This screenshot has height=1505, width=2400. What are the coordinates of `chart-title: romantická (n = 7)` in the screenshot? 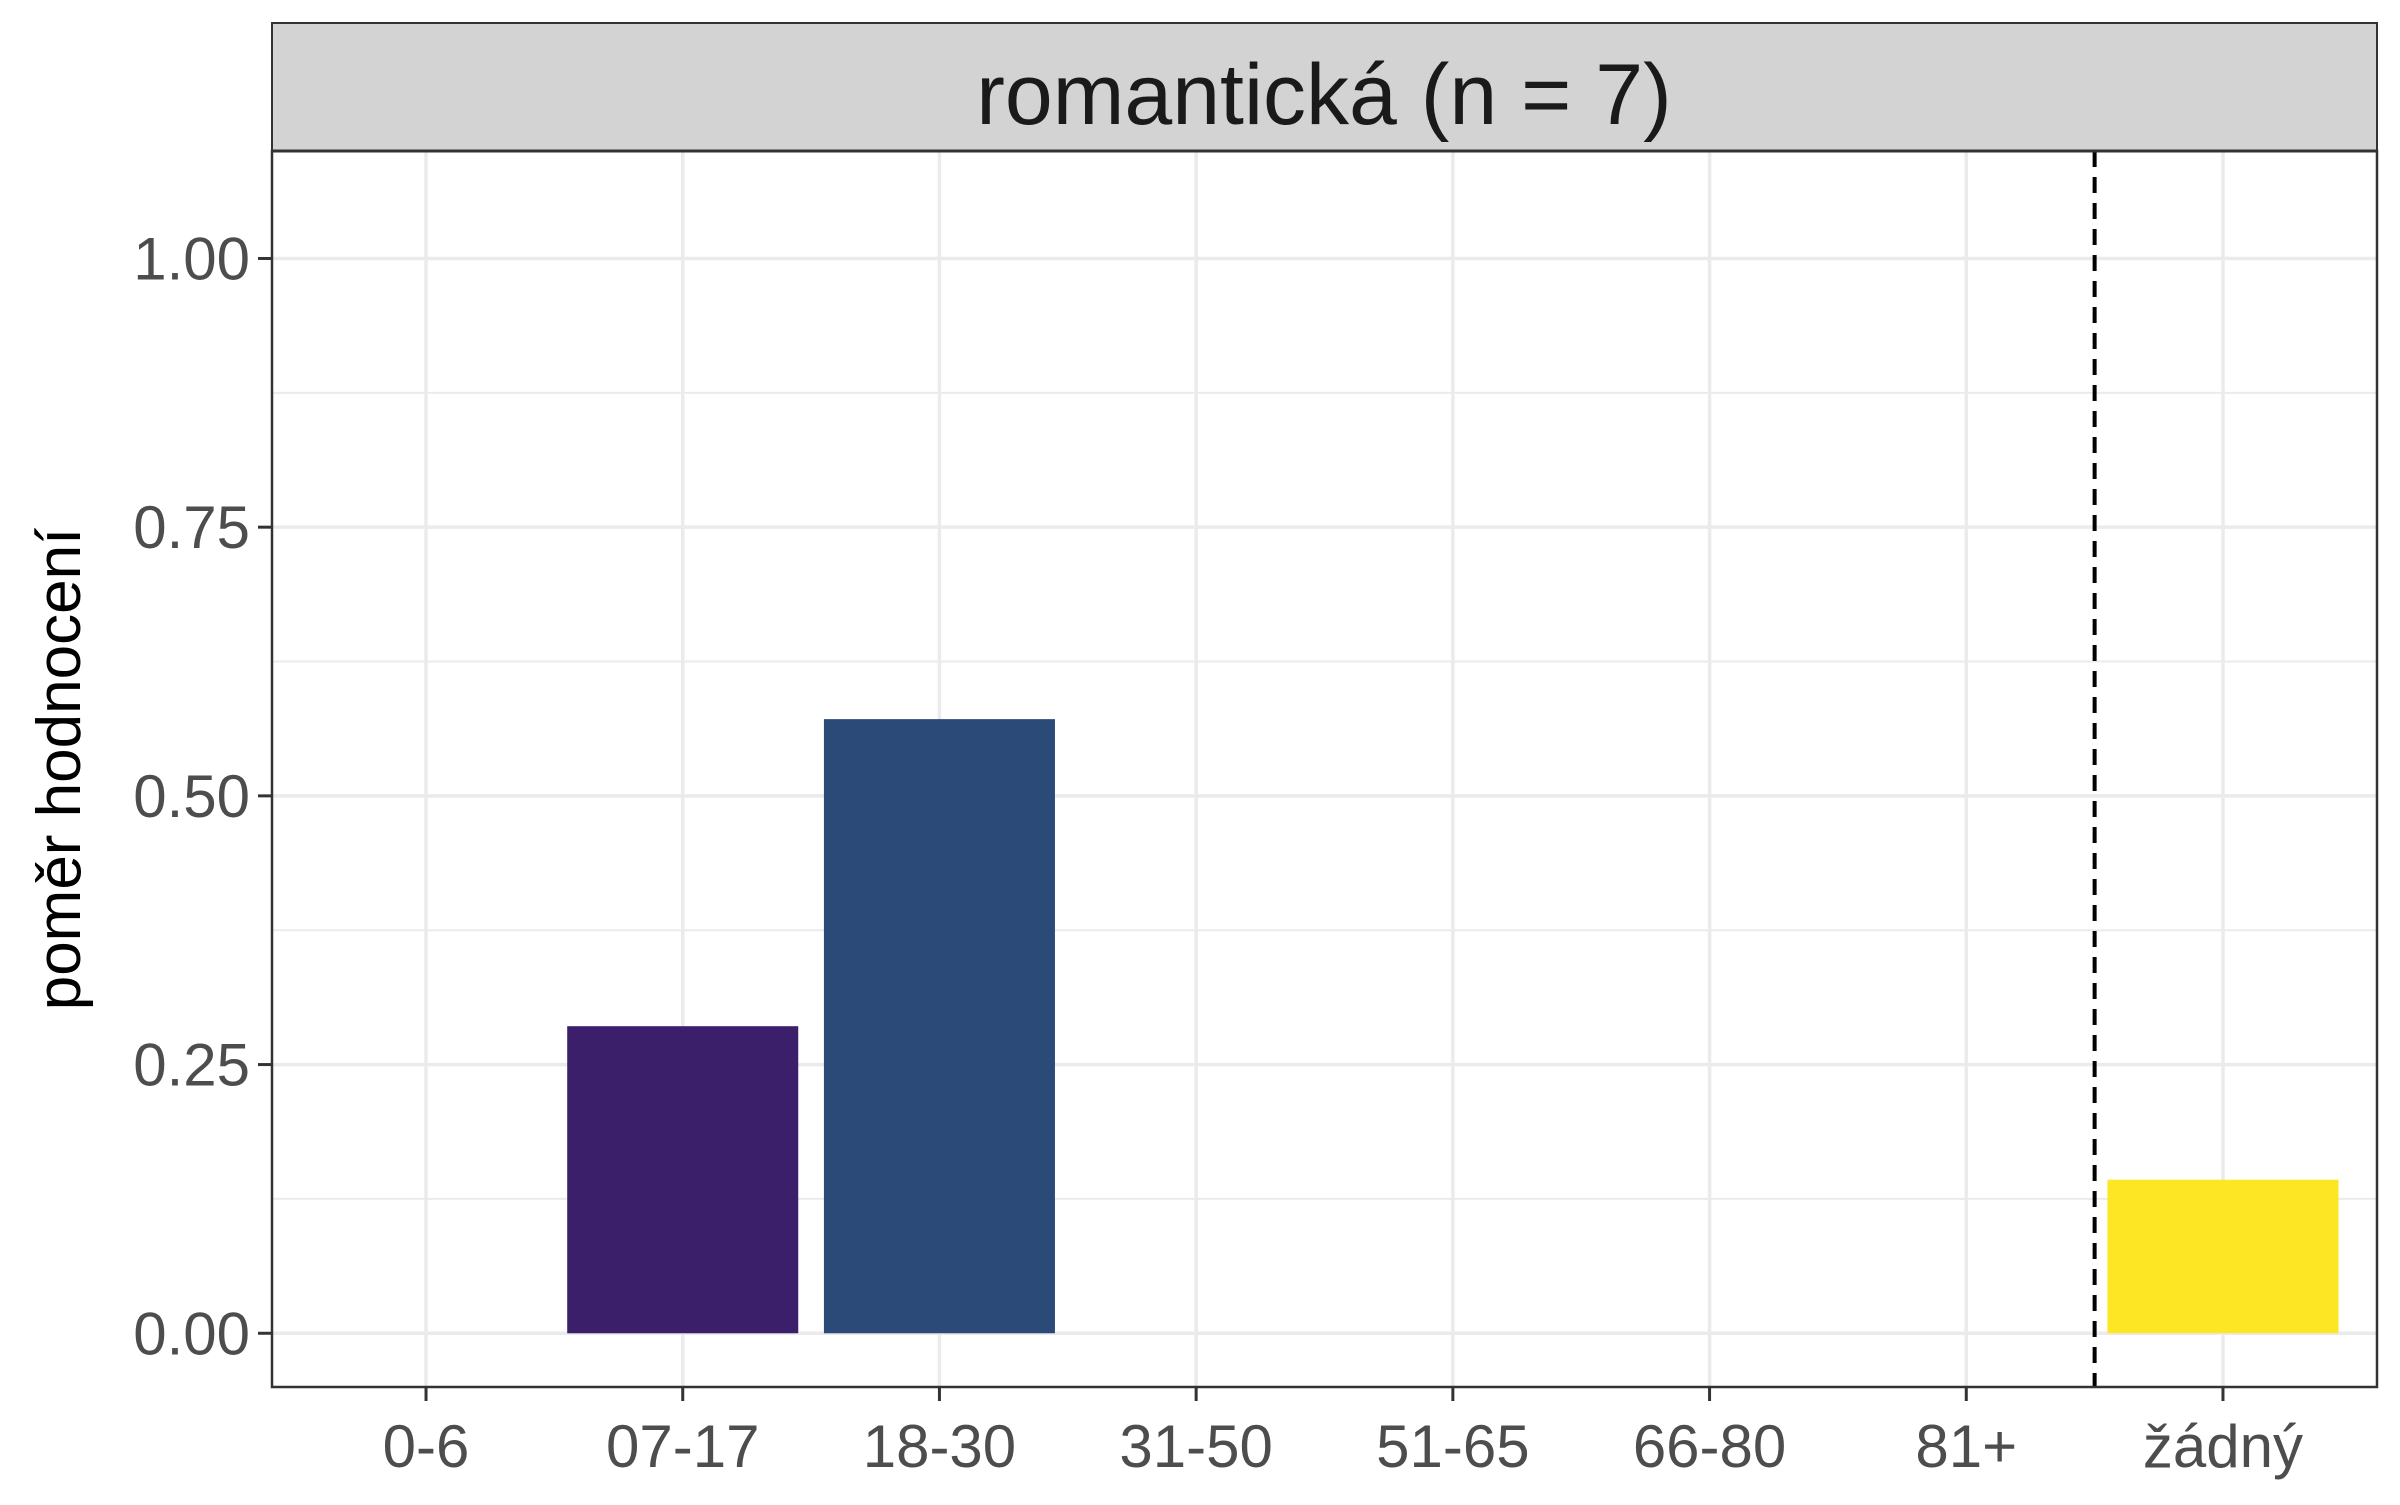 It's located at (1323, 95).